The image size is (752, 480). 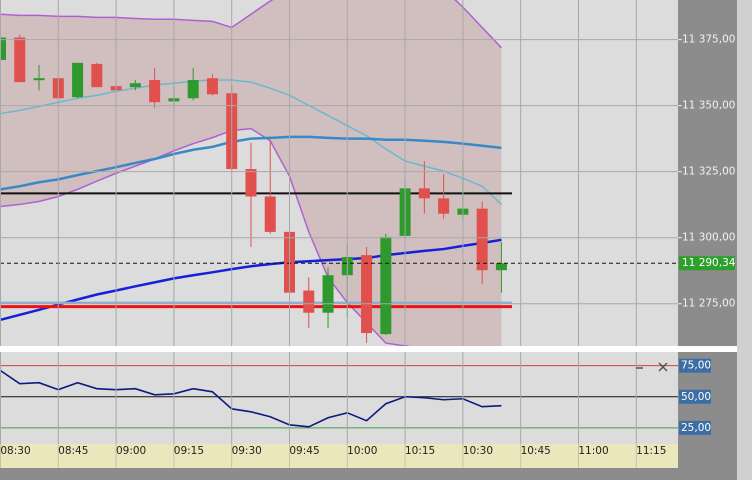 I want to click on x-tick-label: 09:15, so click(x=189, y=451).